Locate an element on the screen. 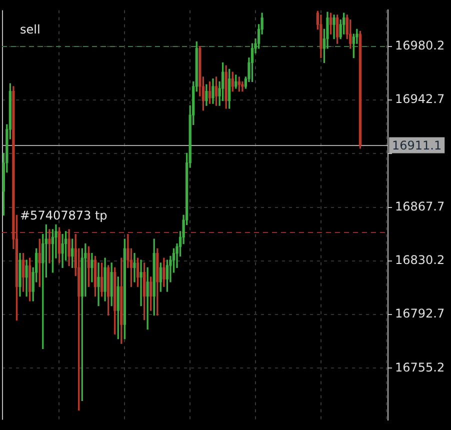 The image size is (451, 430). y-tick-label: 16755.2 is located at coordinates (420, 367).